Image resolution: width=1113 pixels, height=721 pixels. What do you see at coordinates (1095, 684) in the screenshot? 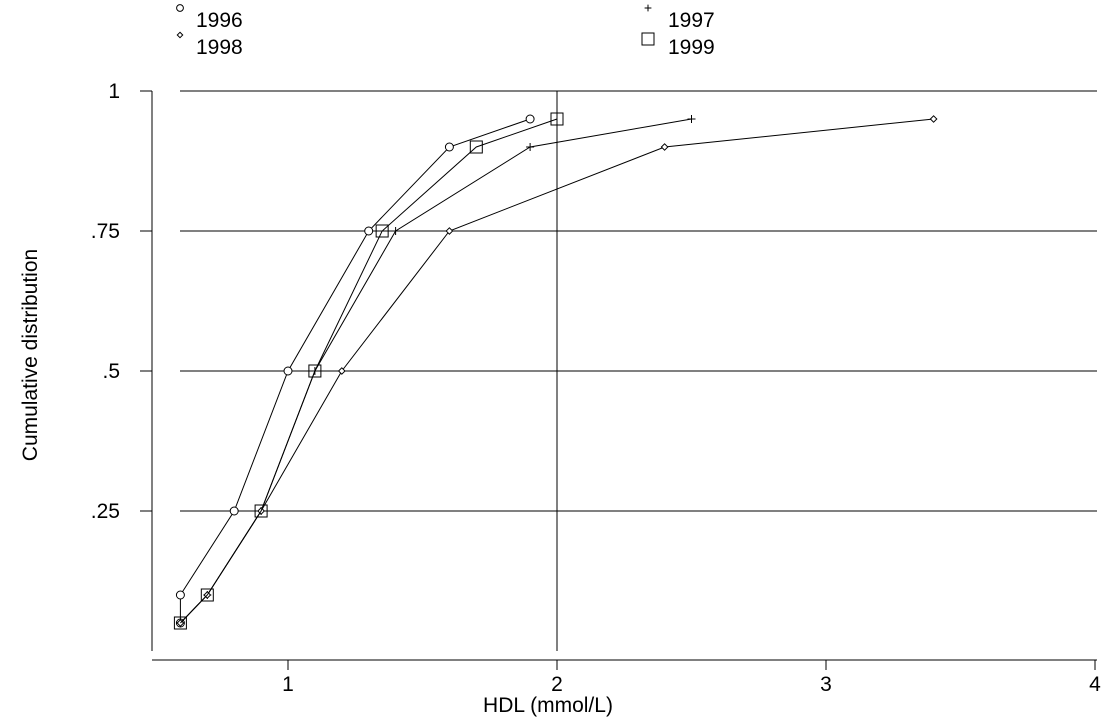
I see `x-tick-label: 4` at bounding box center [1095, 684].